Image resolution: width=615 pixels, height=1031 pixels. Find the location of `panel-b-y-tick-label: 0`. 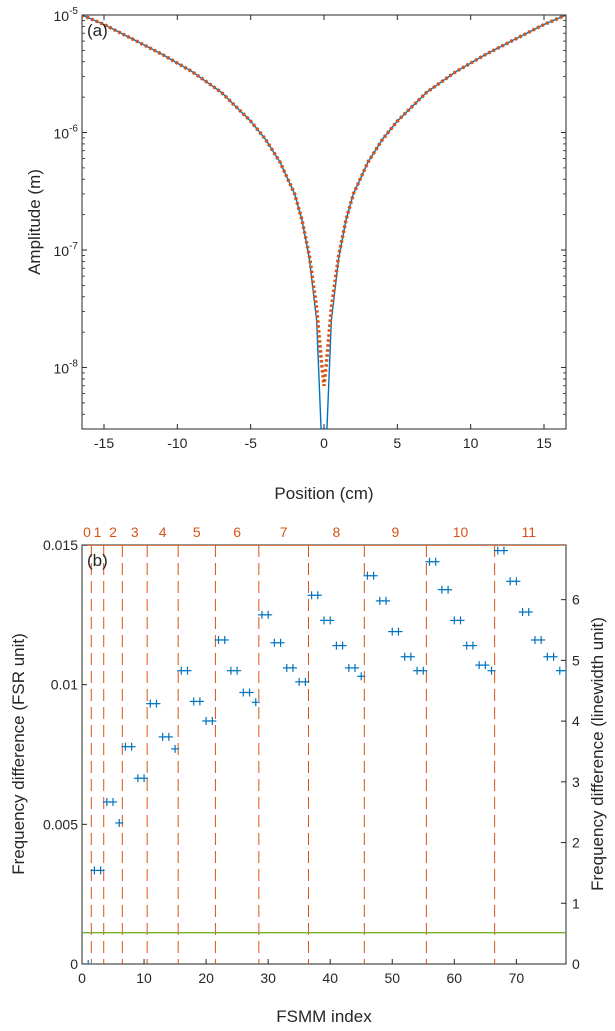

panel-b-y-tick-label: 0 is located at coordinates (74, 964).